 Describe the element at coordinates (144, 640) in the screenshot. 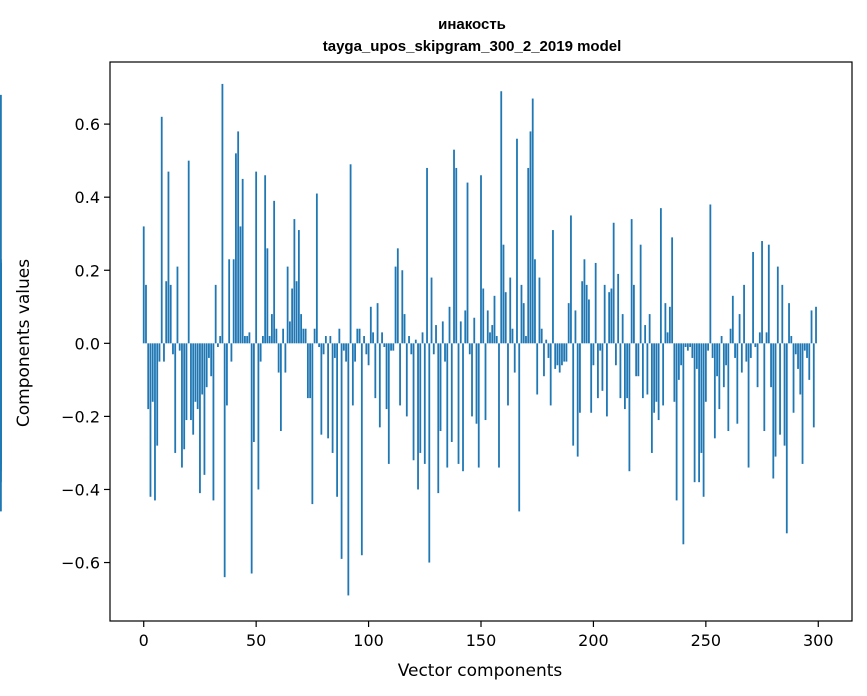

I see `x-tick-label: 0` at that location.